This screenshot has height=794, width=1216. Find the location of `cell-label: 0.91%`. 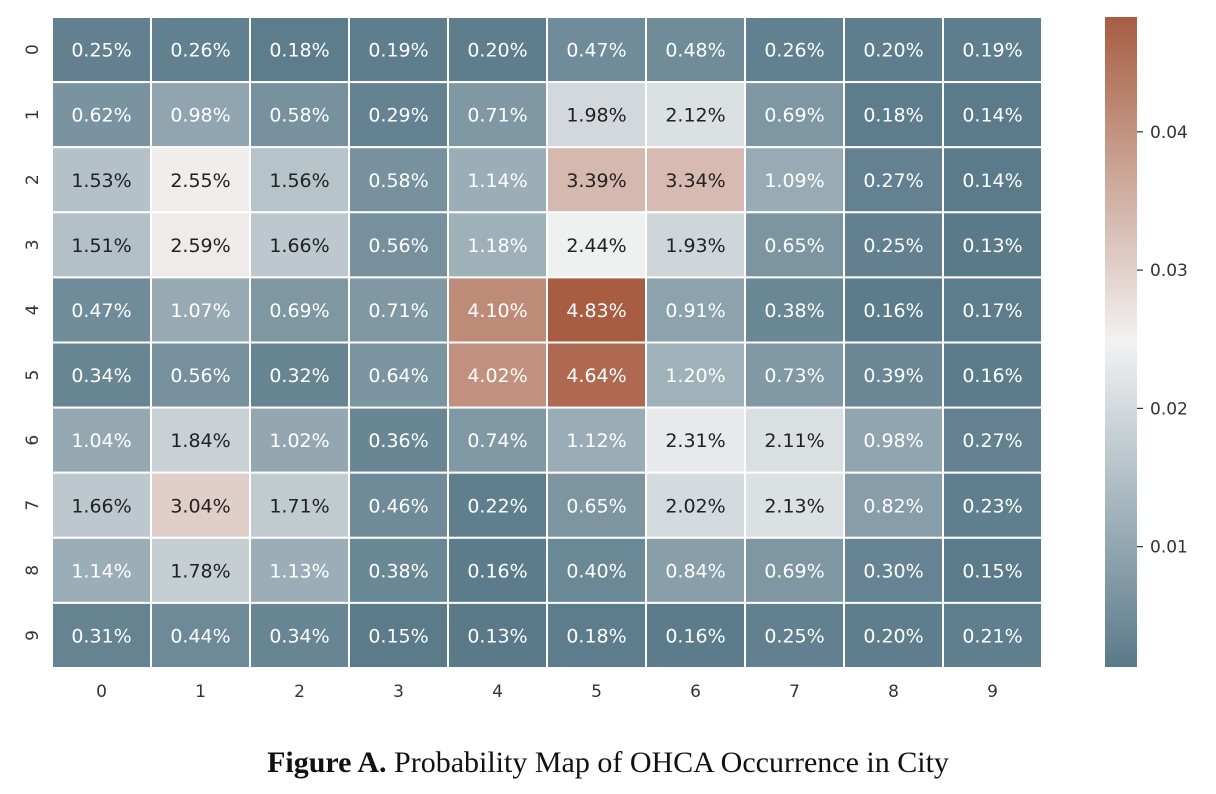

cell-label: 0.91% is located at coordinates (695, 311).